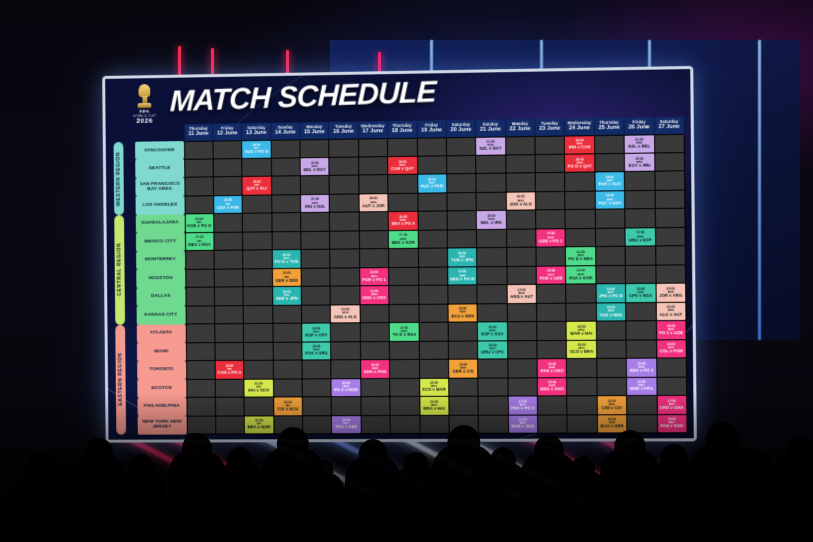 Image resolution: width=813 pixels, height=542 pixels. Describe the element at coordinates (375, 369) in the screenshot. I see `match-card: 20:00 M23 GHA v PAN` at that location.